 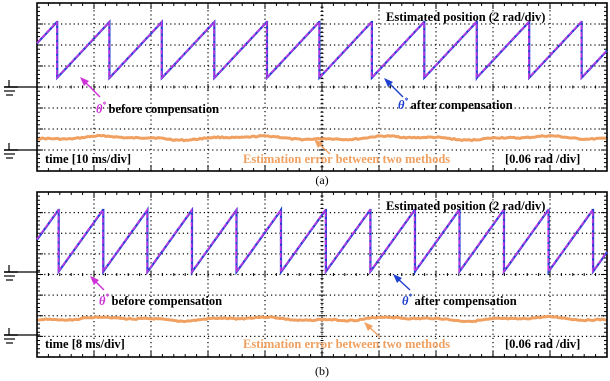 I want to click on panel-a-after-text: after compensation, so click(x=462, y=105).